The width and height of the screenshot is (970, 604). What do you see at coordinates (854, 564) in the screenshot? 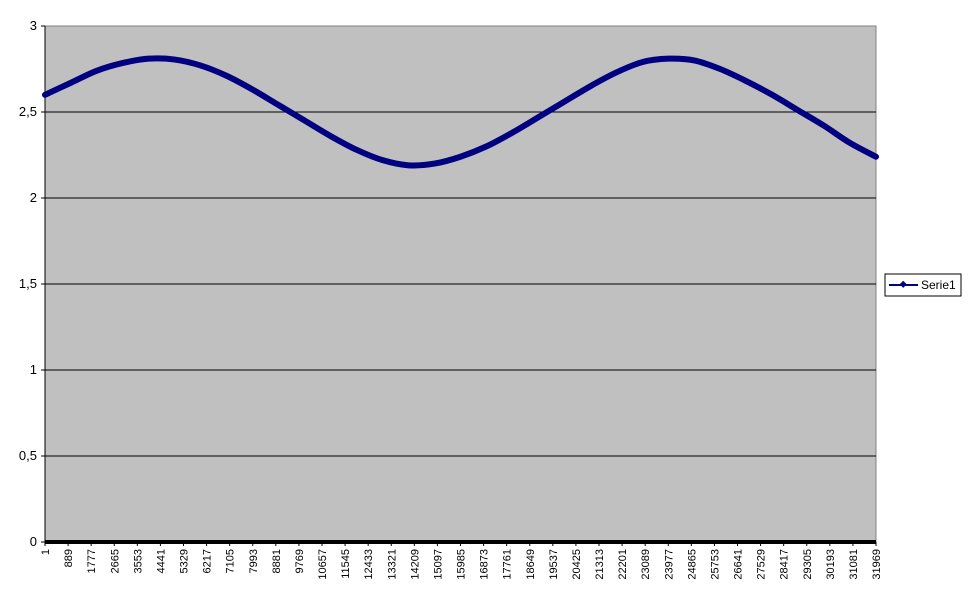
I see `x-tick-label: 31081` at bounding box center [854, 564].